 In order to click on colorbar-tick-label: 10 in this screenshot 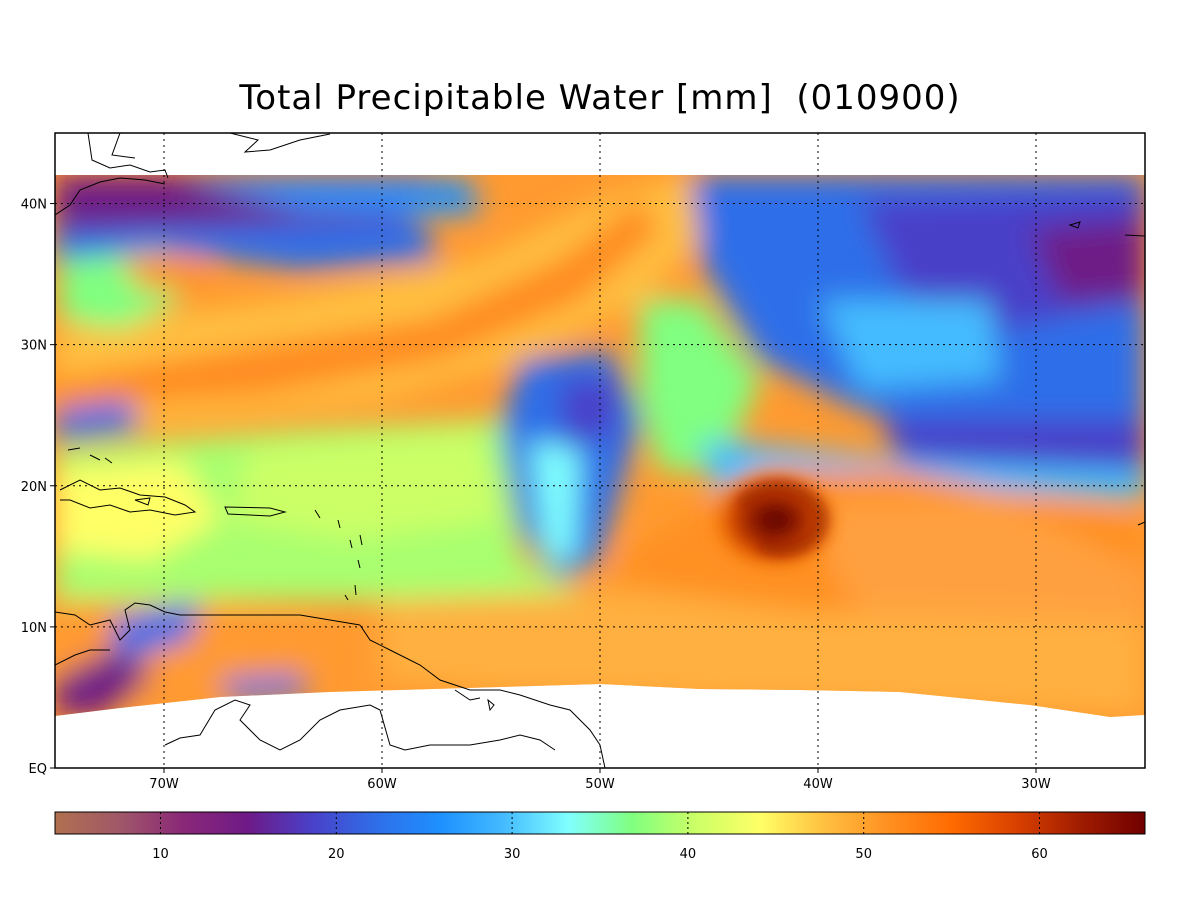, I will do `click(160, 854)`.